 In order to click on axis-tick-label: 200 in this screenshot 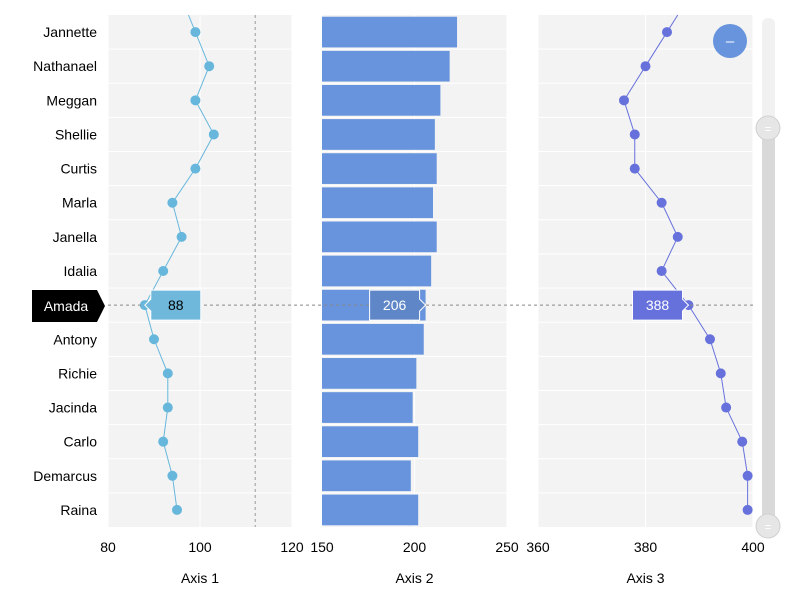, I will do `click(415, 547)`.